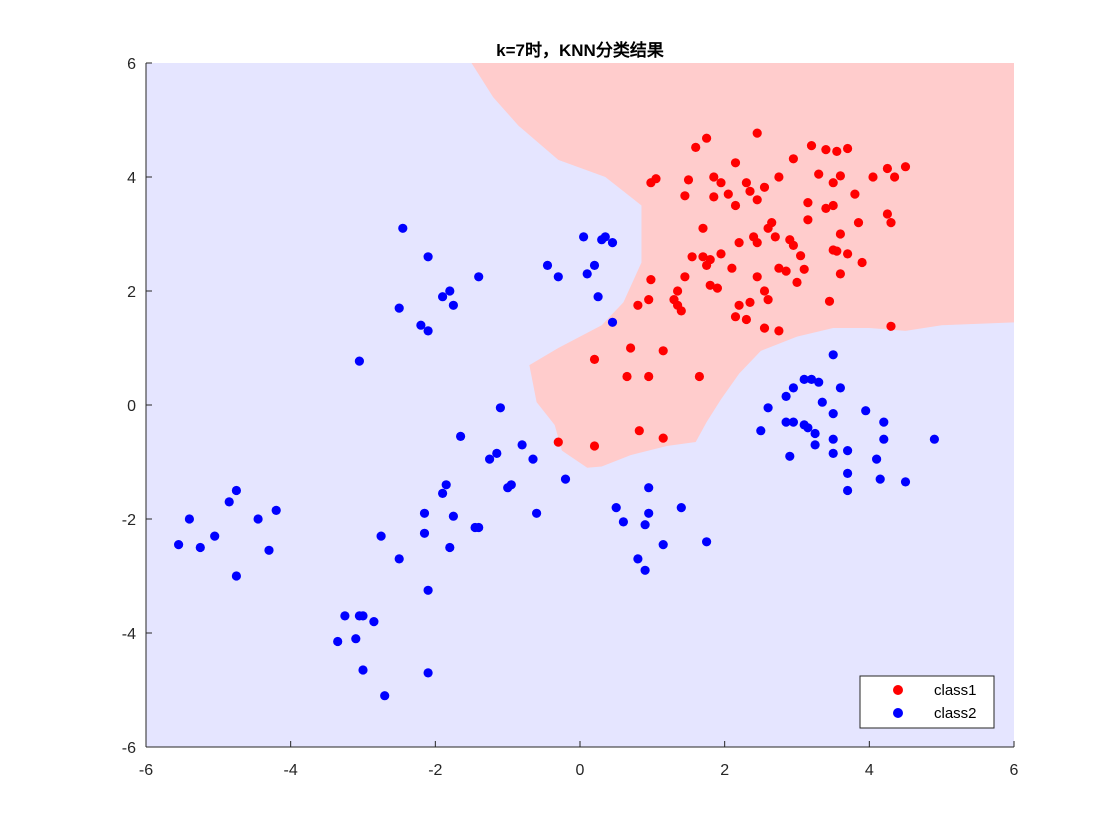 This screenshot has width=1120, height=840. What do you see at coordinates (131, 64) in the screenshot?
I see `y-tick-label: 6` at bounding box center [131, 64].